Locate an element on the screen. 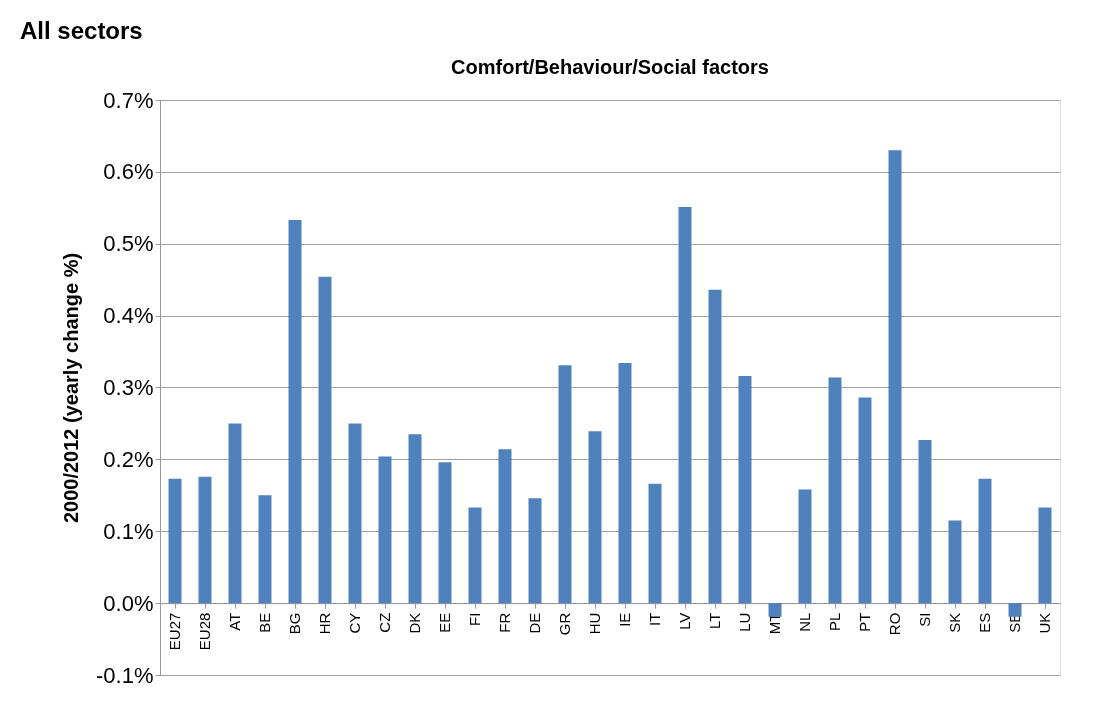 This screenshot has width=1116, height=708. x-tick-label: SI is located at coordinates (924, 619).